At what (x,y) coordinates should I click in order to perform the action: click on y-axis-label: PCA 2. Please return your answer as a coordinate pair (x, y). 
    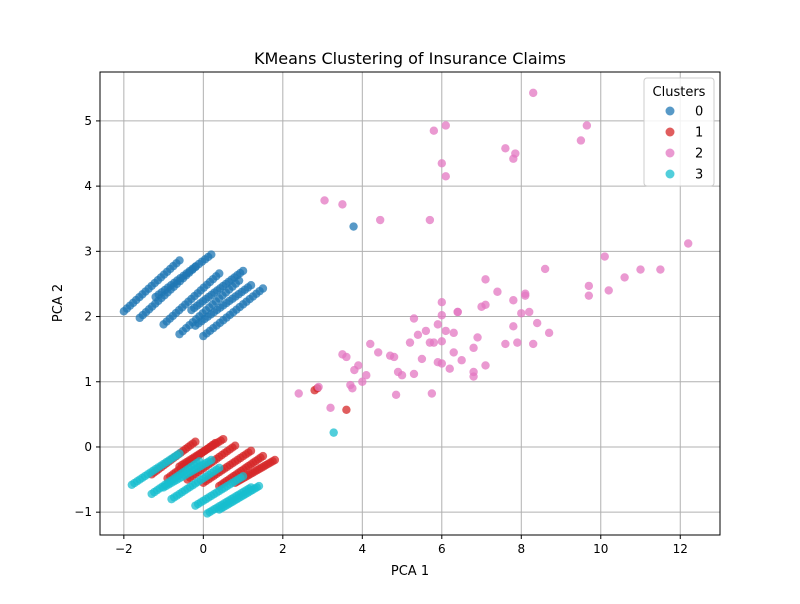
    Looking at the image, I should click on (58, 303).